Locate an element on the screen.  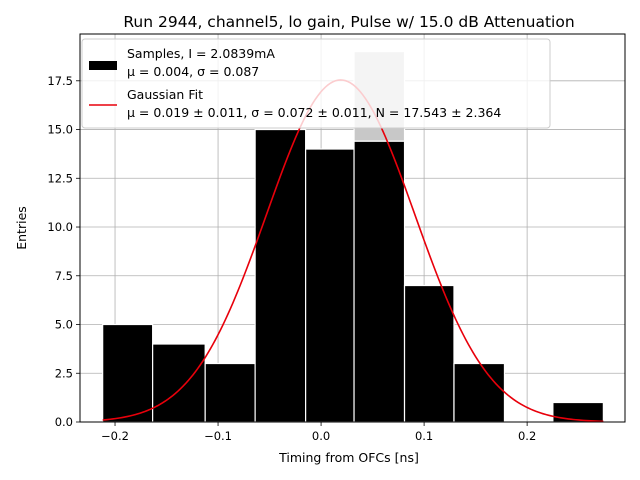
y-tick-label: 0.0 is located at coordinates (64, 422).